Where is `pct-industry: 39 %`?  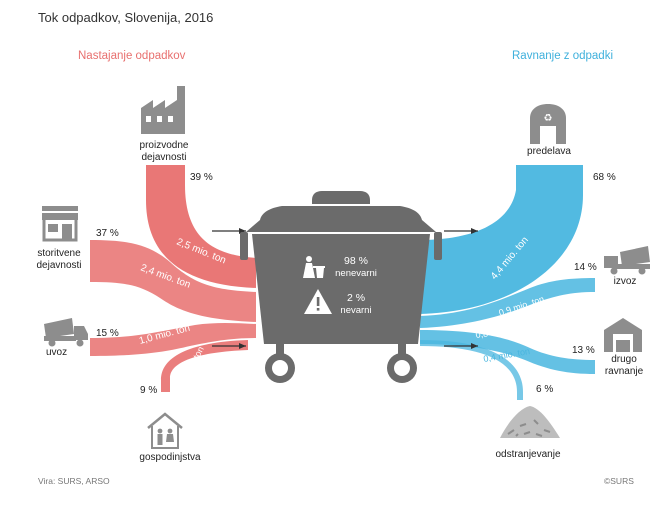 pct-industry: 39 % is located at coordinates (201, 177).